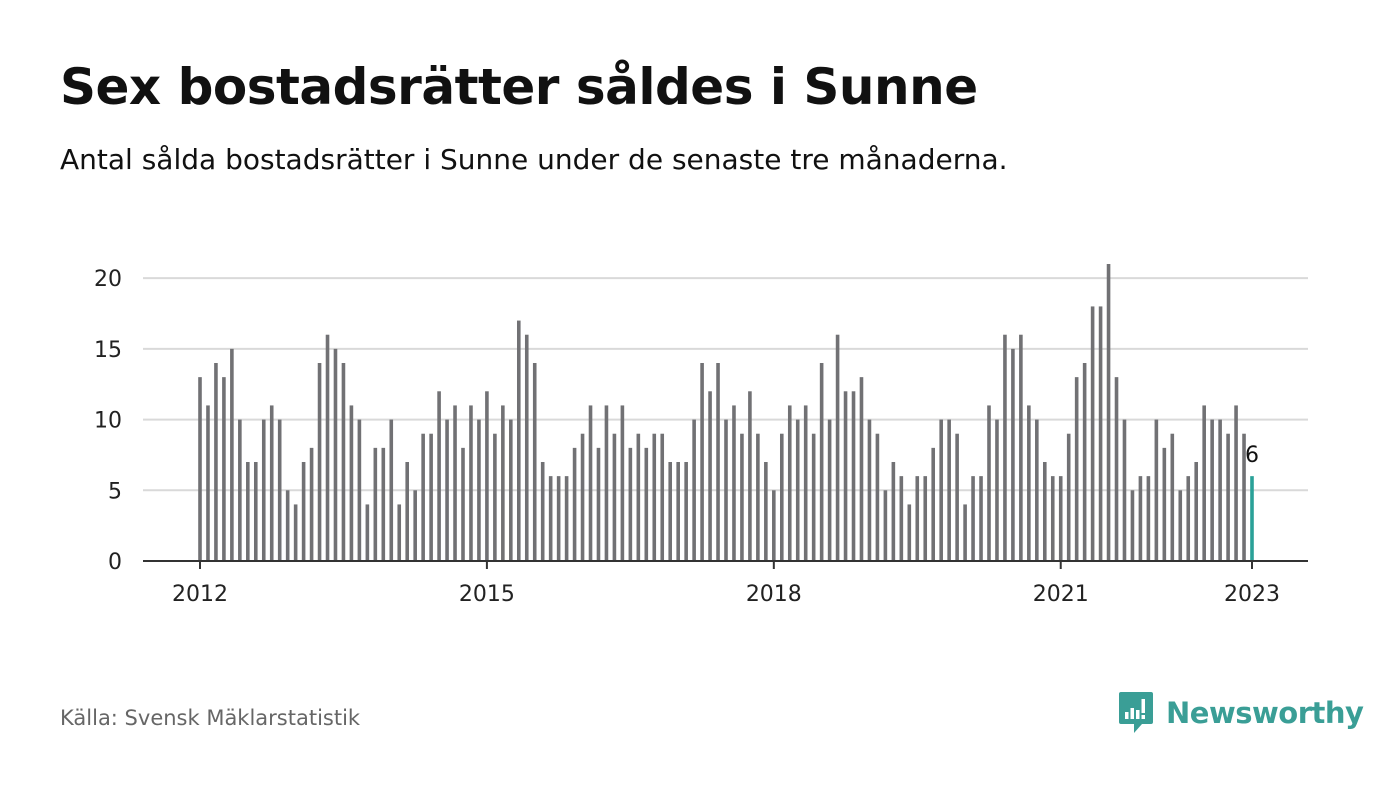 The width and height of the screenshot is (1400, 794). I want to click on source-note: Källa: Svensk Mäklarstatistik, so click(210, 718).